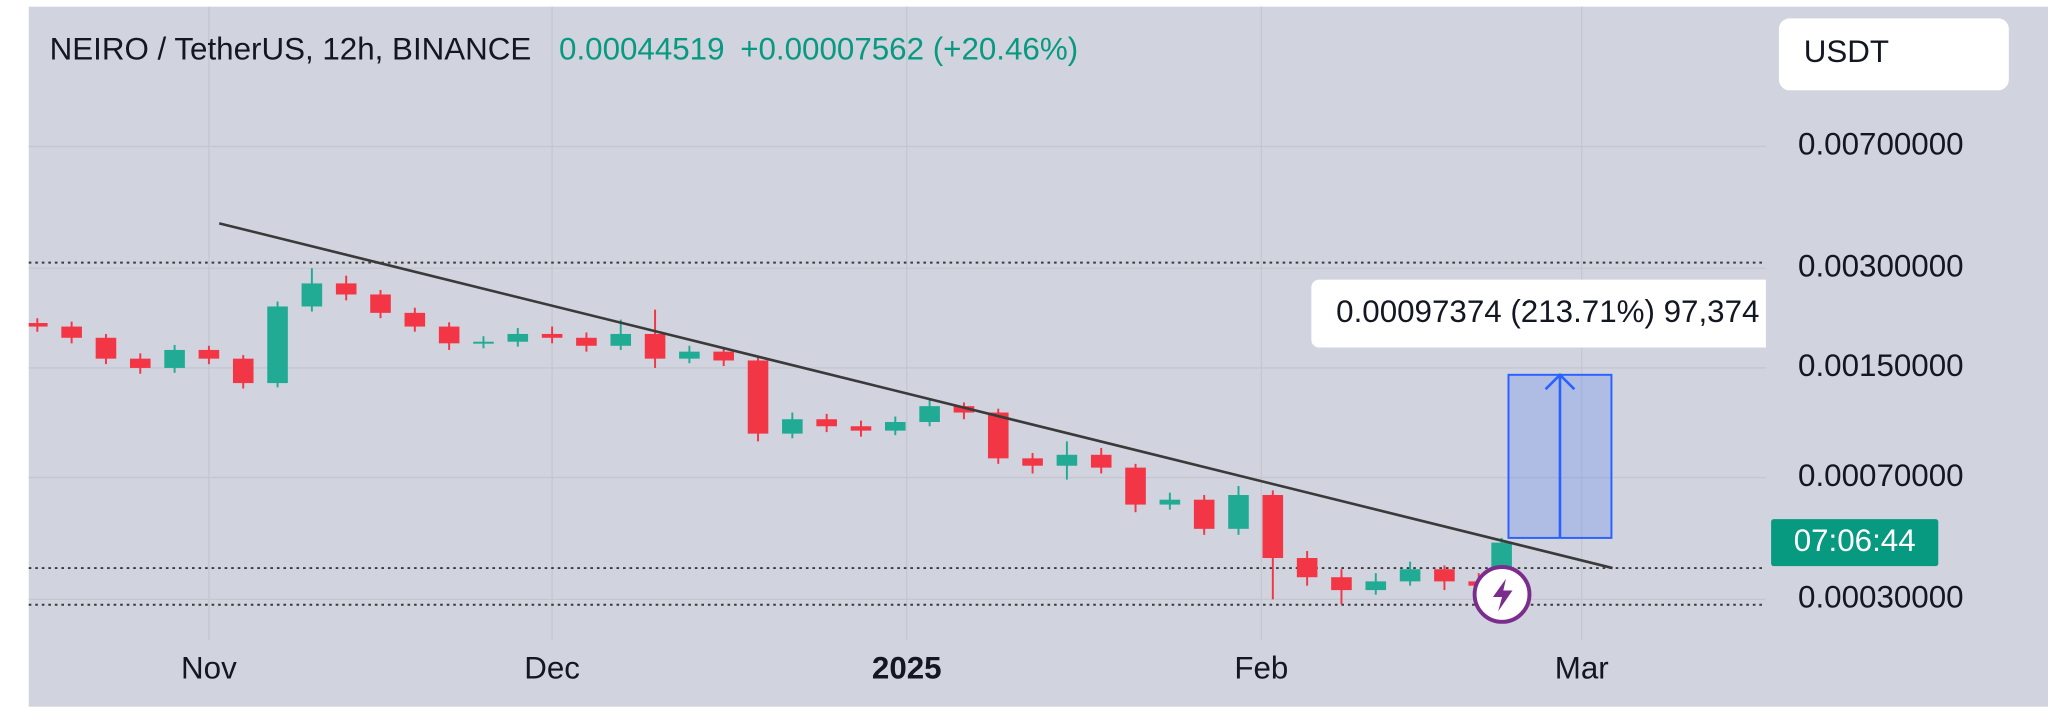 The width and height of the screenshot is (2048, 716). Describe the element at coordinates (1881, 475) in the screenshot. I see `y-tick-label: 0.00070000` at that location.